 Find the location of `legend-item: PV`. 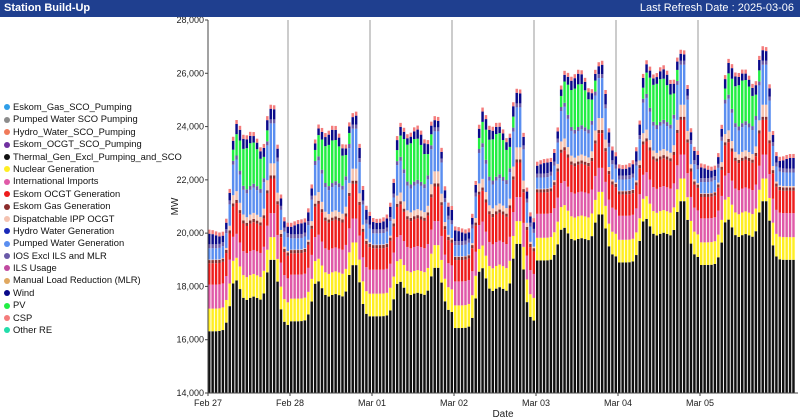

legend-item: PV is located at coordinates (88, 305).